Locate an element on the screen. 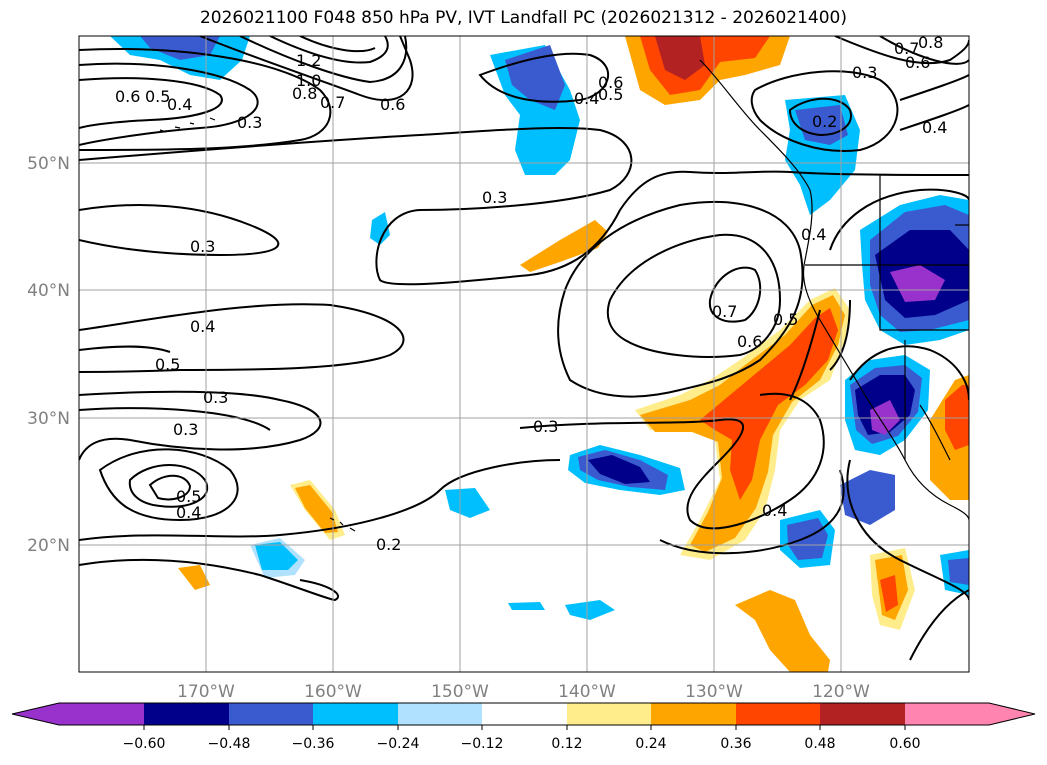 This screenshot has height=765, width=1047. lat-label-50n: 50°N is located at coordinates (48, 164).